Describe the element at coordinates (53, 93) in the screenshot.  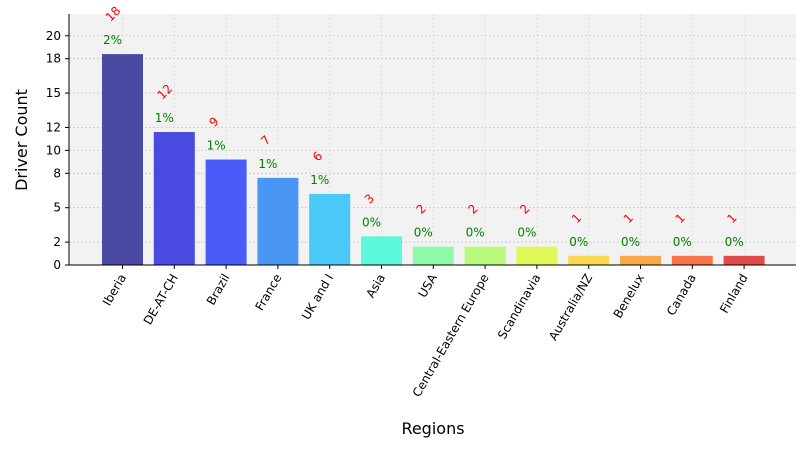
I see `y-tick-label: 15` at that location.